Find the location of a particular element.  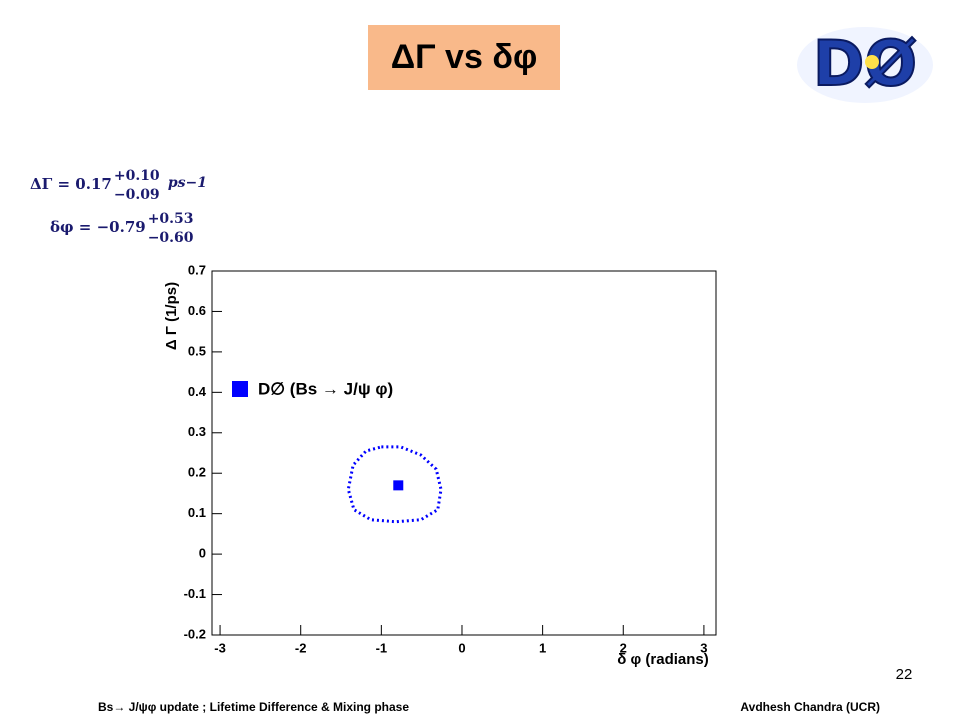

logo-star is located at coordinates (872, 62).